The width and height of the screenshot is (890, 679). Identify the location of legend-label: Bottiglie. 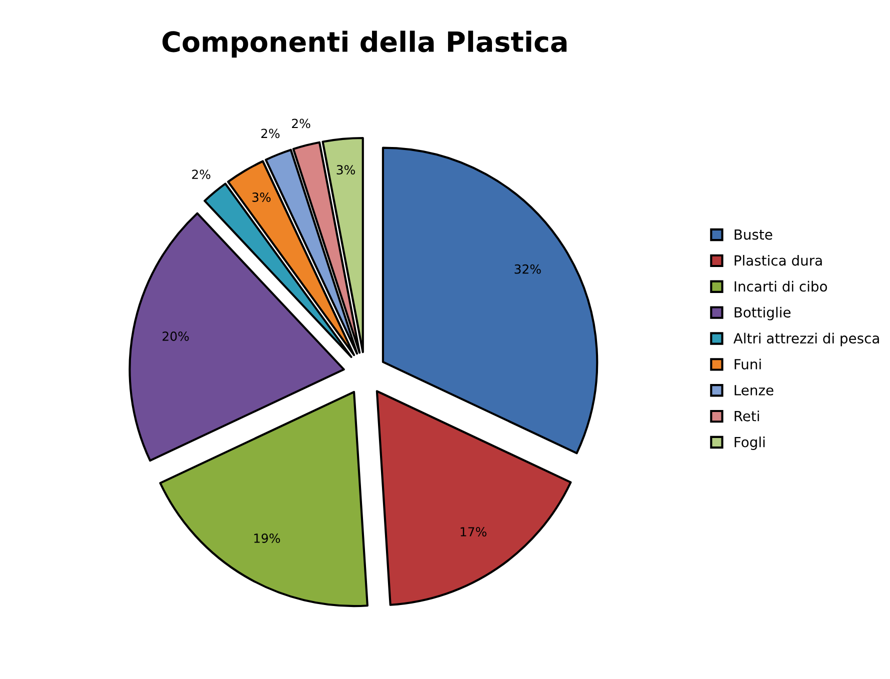
(762, 313).